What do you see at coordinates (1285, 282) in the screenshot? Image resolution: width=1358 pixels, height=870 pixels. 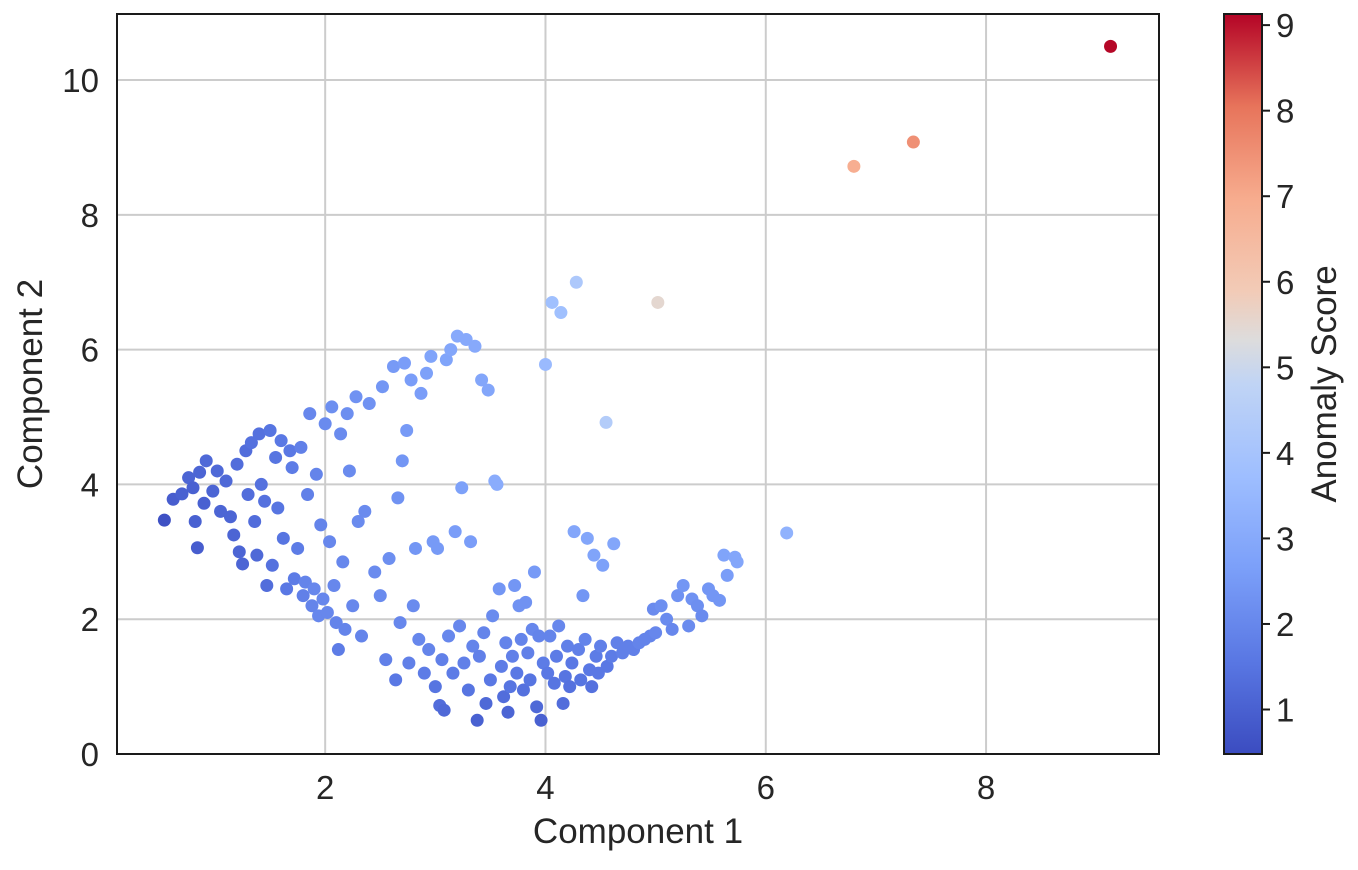 I see `colorbar-tick-label: 6` at bounding box center [1285, 282].